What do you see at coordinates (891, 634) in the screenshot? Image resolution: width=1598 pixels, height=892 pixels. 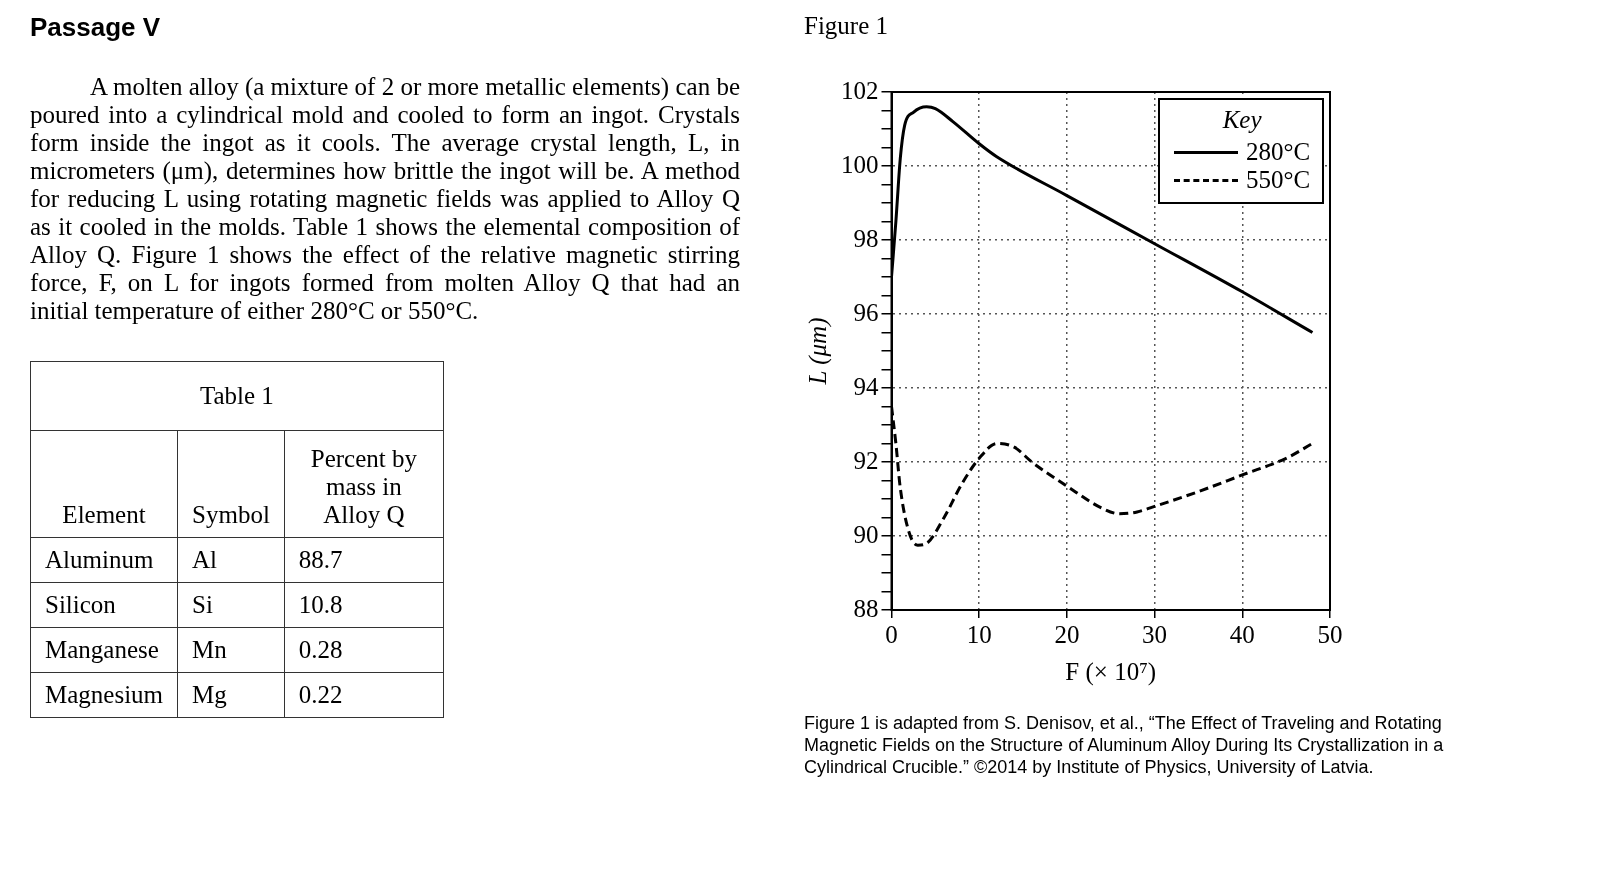 I see `x-tick-label: 0` at bounding box center [891, 634].